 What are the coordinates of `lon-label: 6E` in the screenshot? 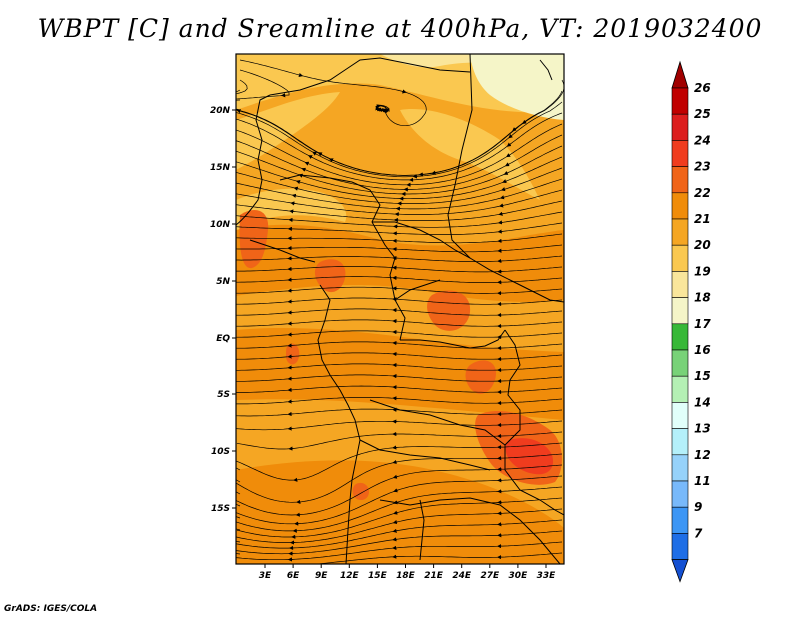 It's located at (293, 576).